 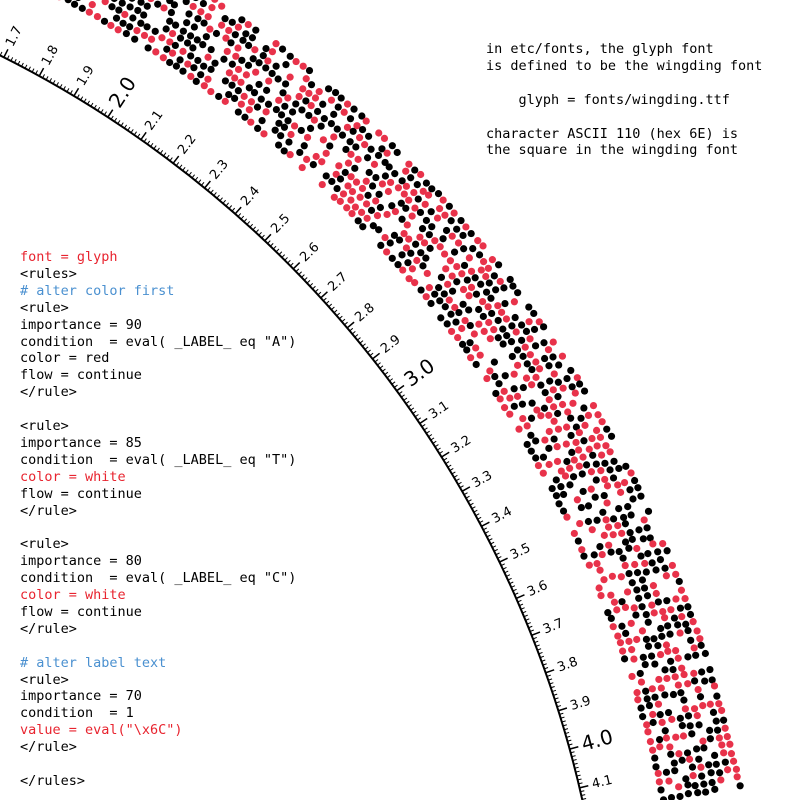 I want to click on tick-label: 3.6, so click(x=537, y=589).